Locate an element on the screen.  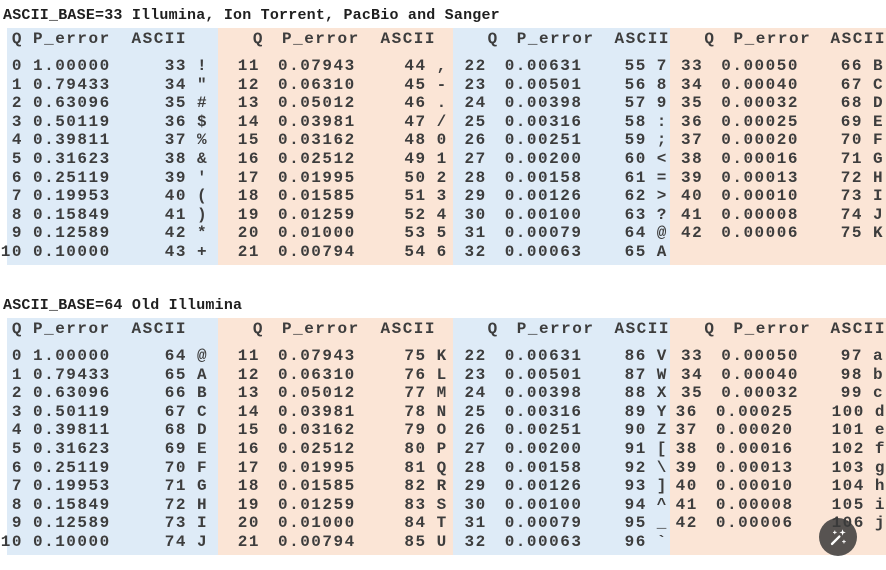
ascii-char: " is located at coordinates (203, 84).